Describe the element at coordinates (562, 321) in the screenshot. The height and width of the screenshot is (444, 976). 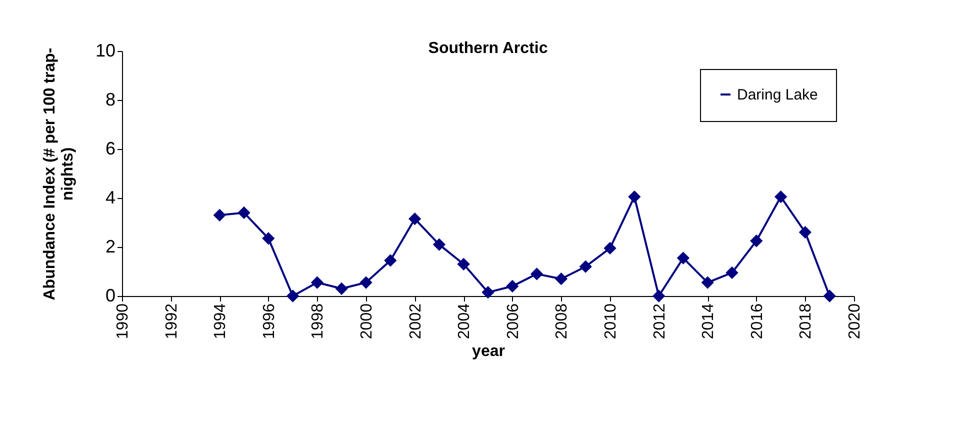
I see `x-tick-label: 2008` at that location.